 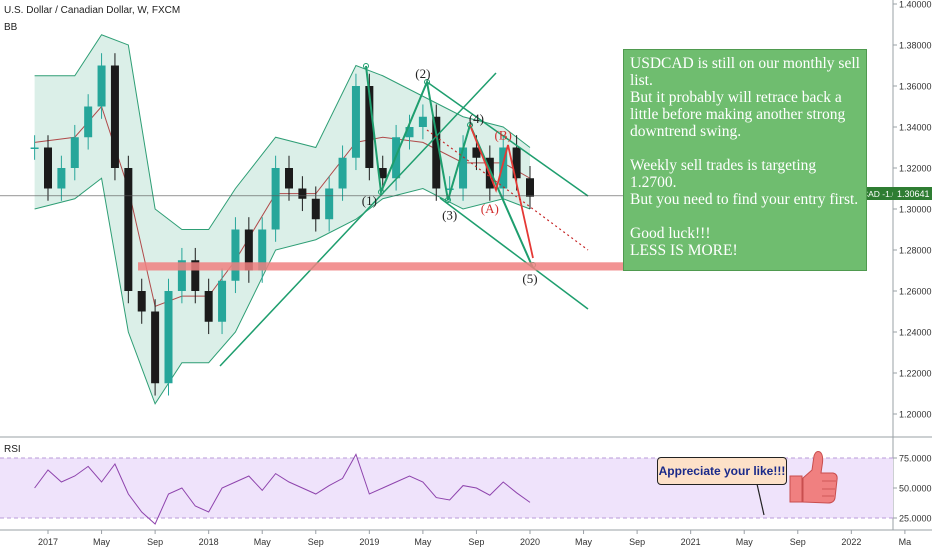 What do you see at coordinates (503, 134) in the screenshot?
I see `wave-label: (B)` at bounding box center [503, 134].